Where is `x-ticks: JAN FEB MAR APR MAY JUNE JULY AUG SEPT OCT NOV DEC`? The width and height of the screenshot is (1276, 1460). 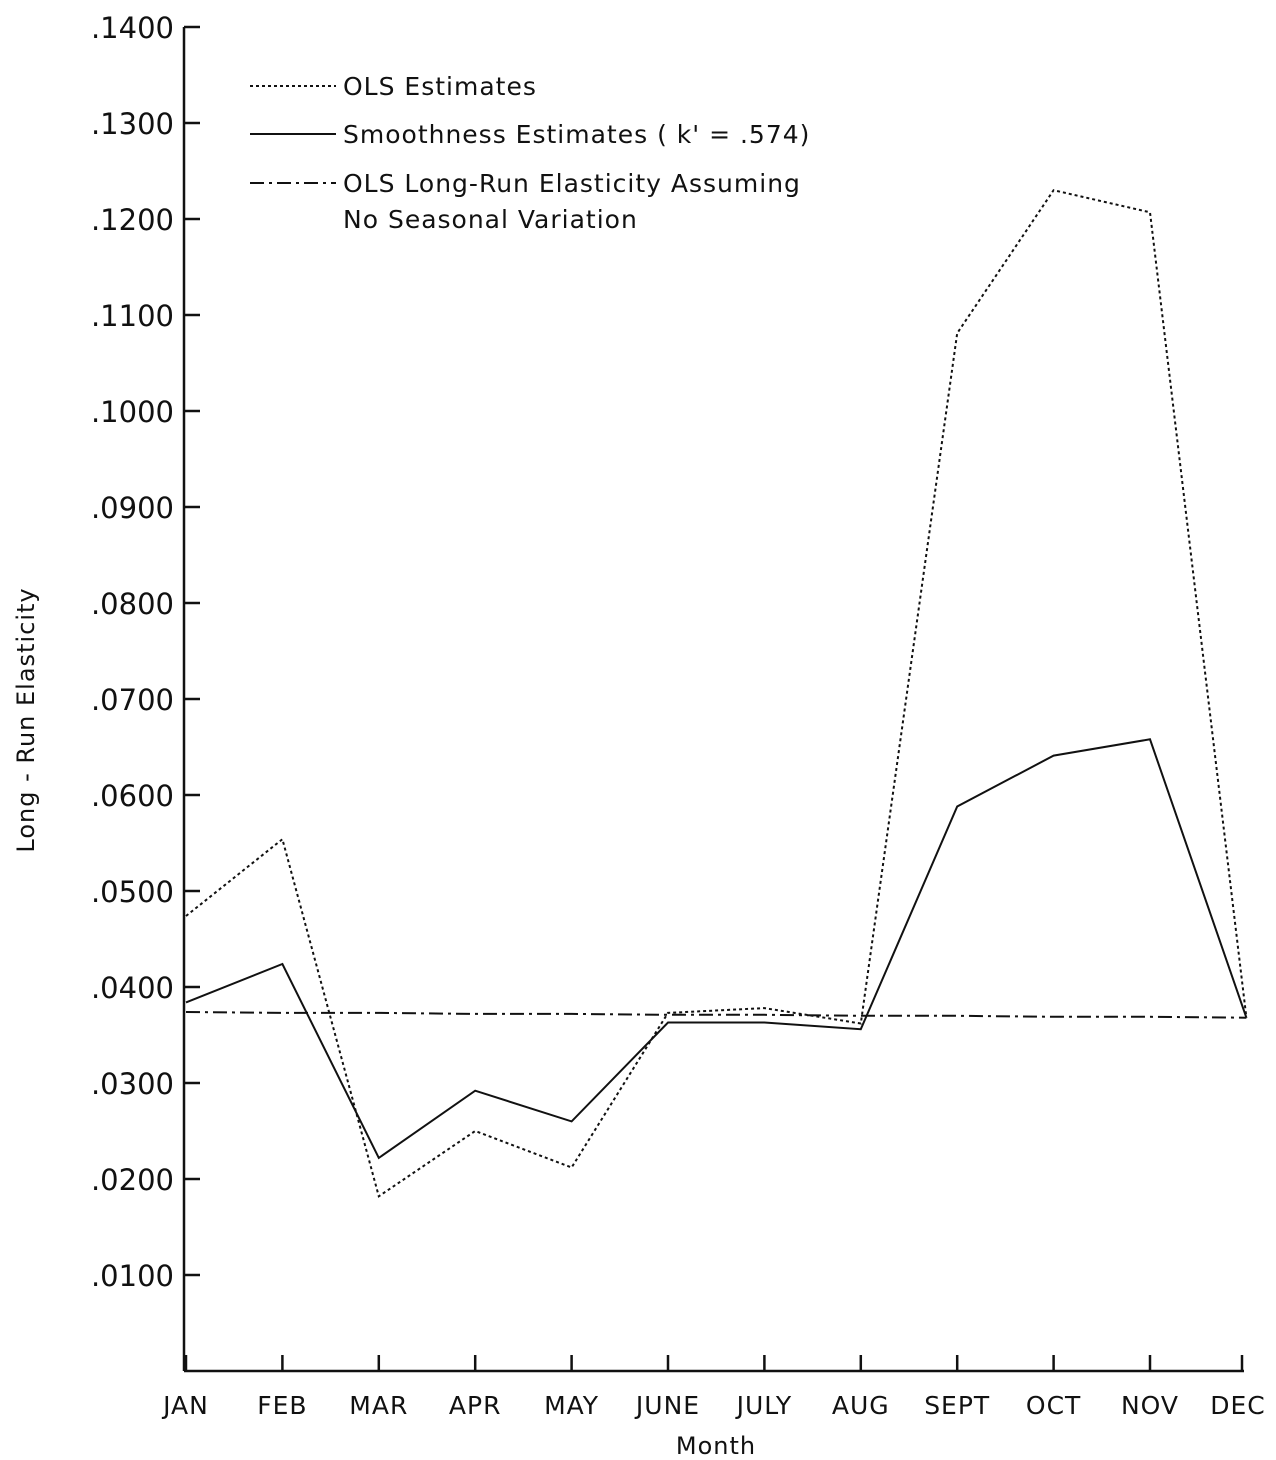 x-ticks: JAN FEB MAR APR MAY JUNE JULY AUG SEPT OCT NOV DEC is located at coordinates (713, 1387).